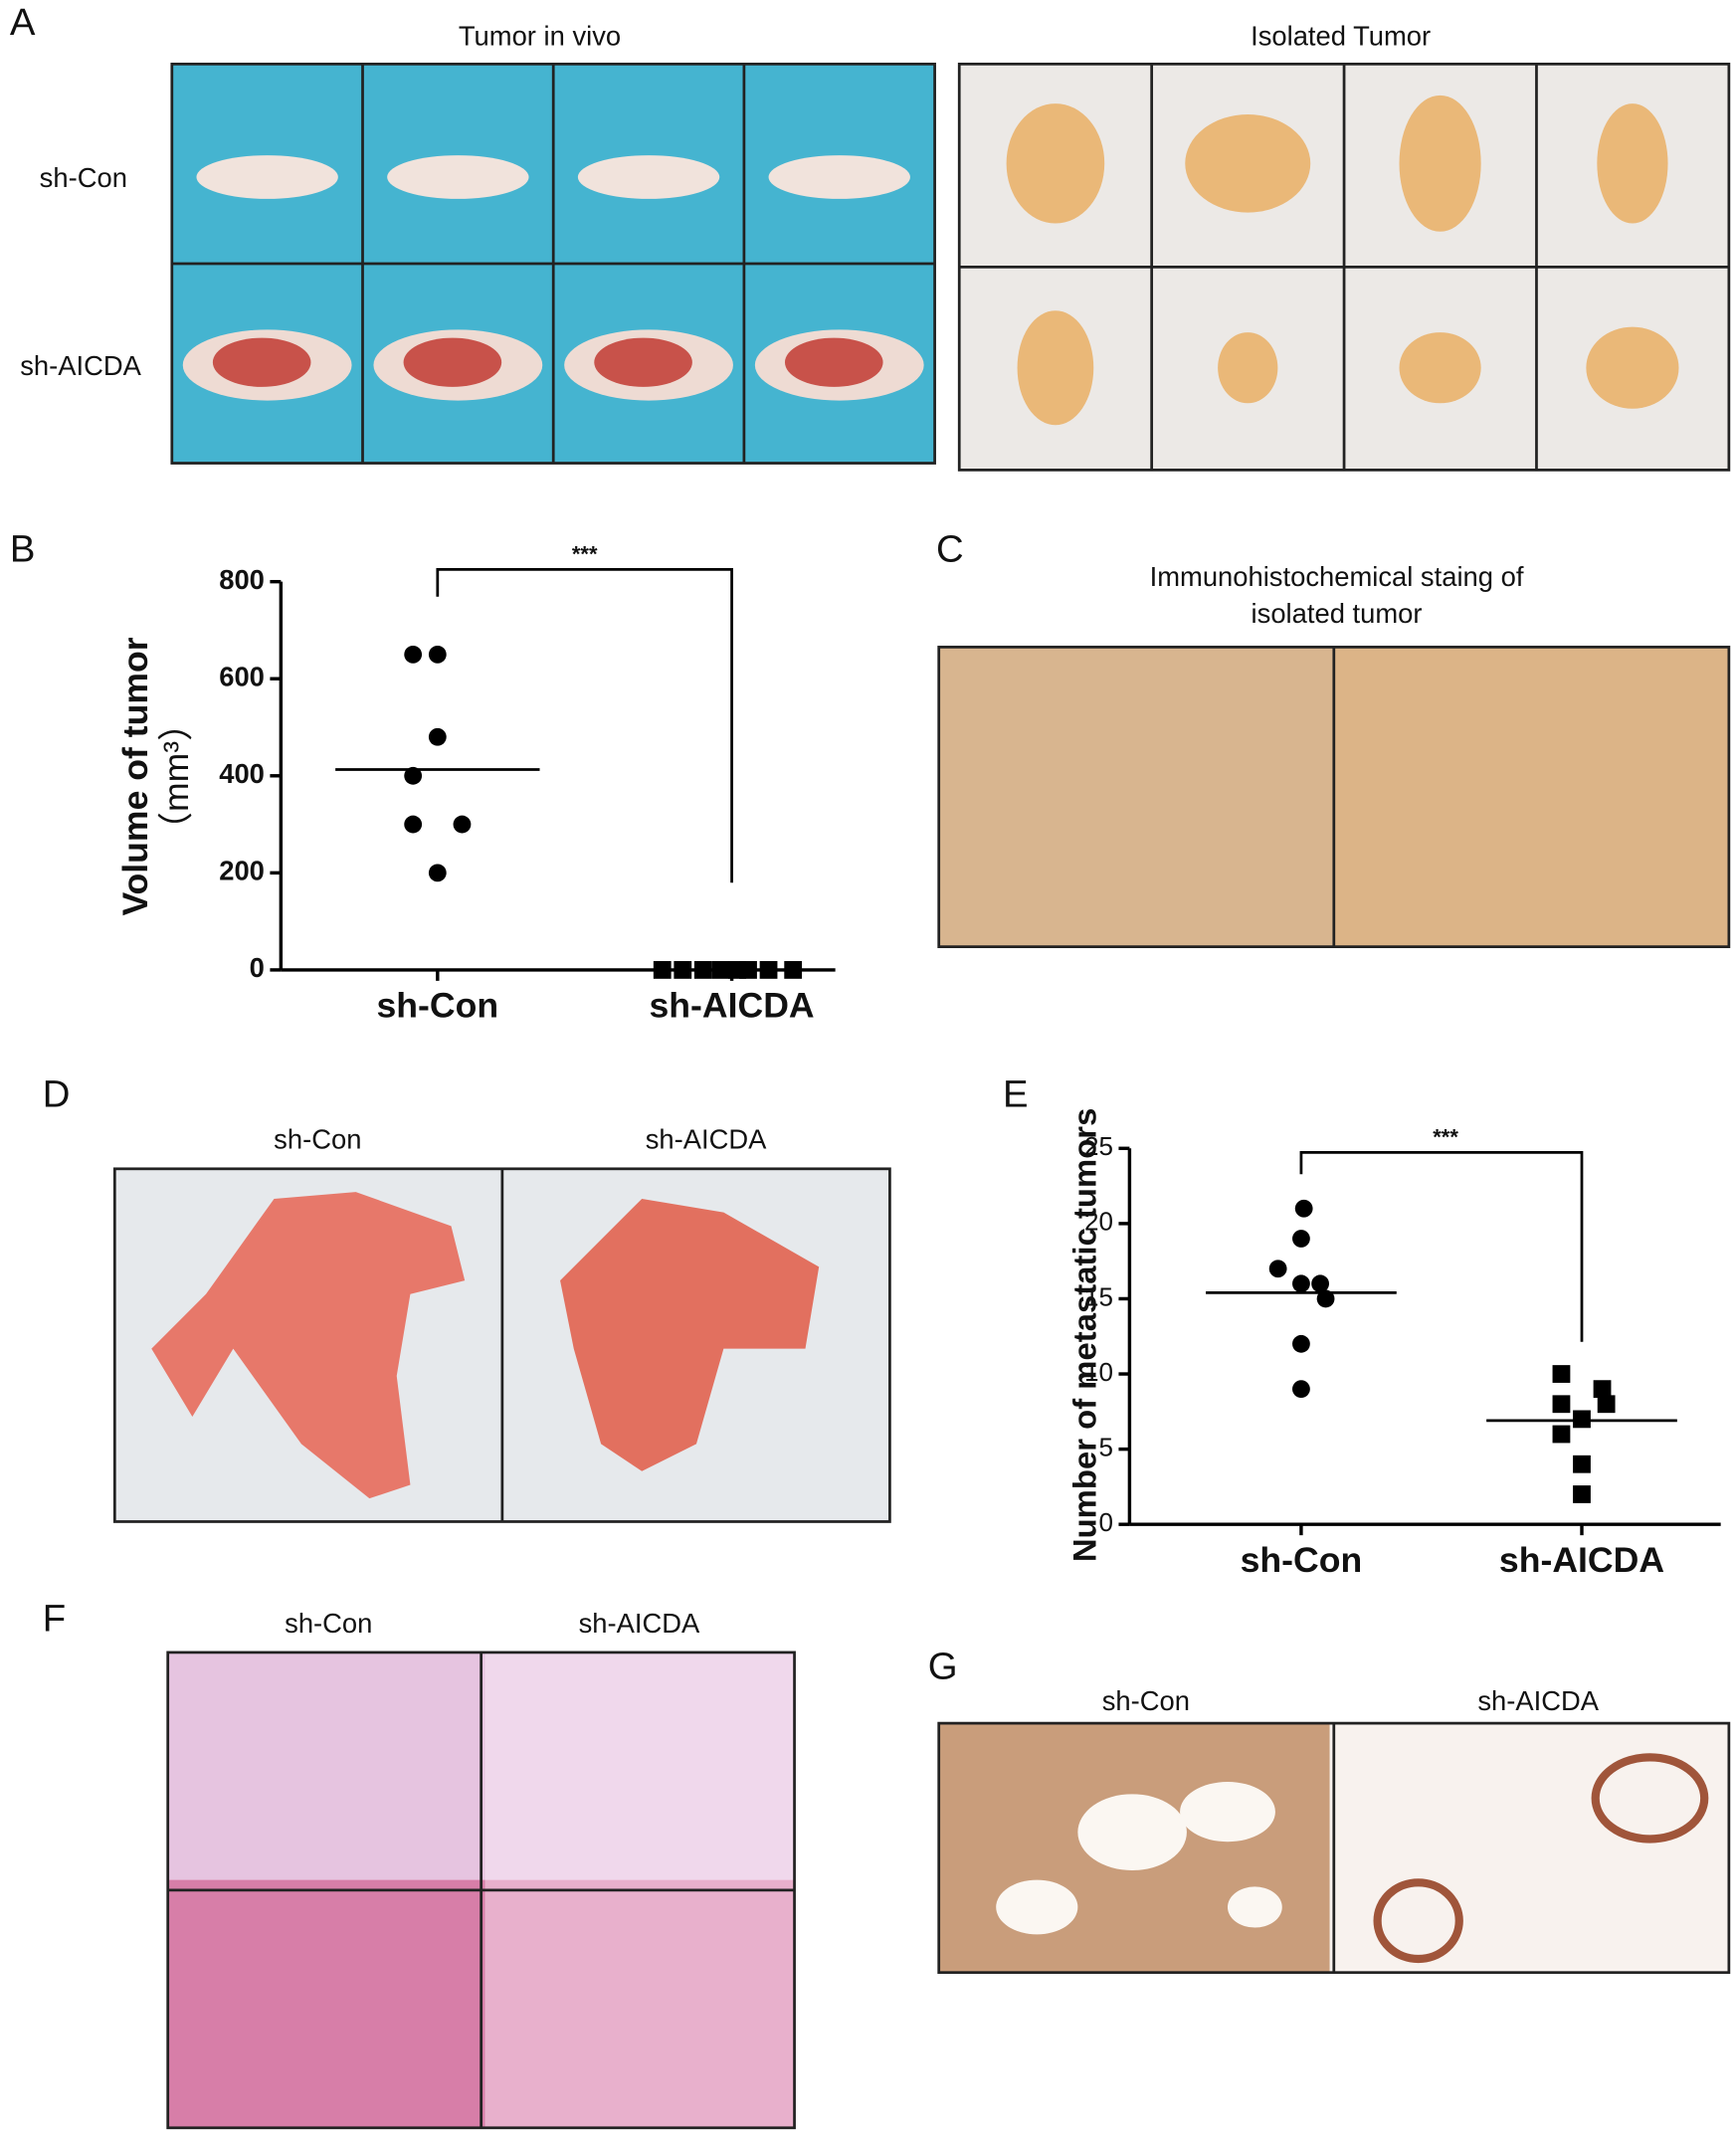  I want to click on y-tick-label: 800, so click(242, 579).